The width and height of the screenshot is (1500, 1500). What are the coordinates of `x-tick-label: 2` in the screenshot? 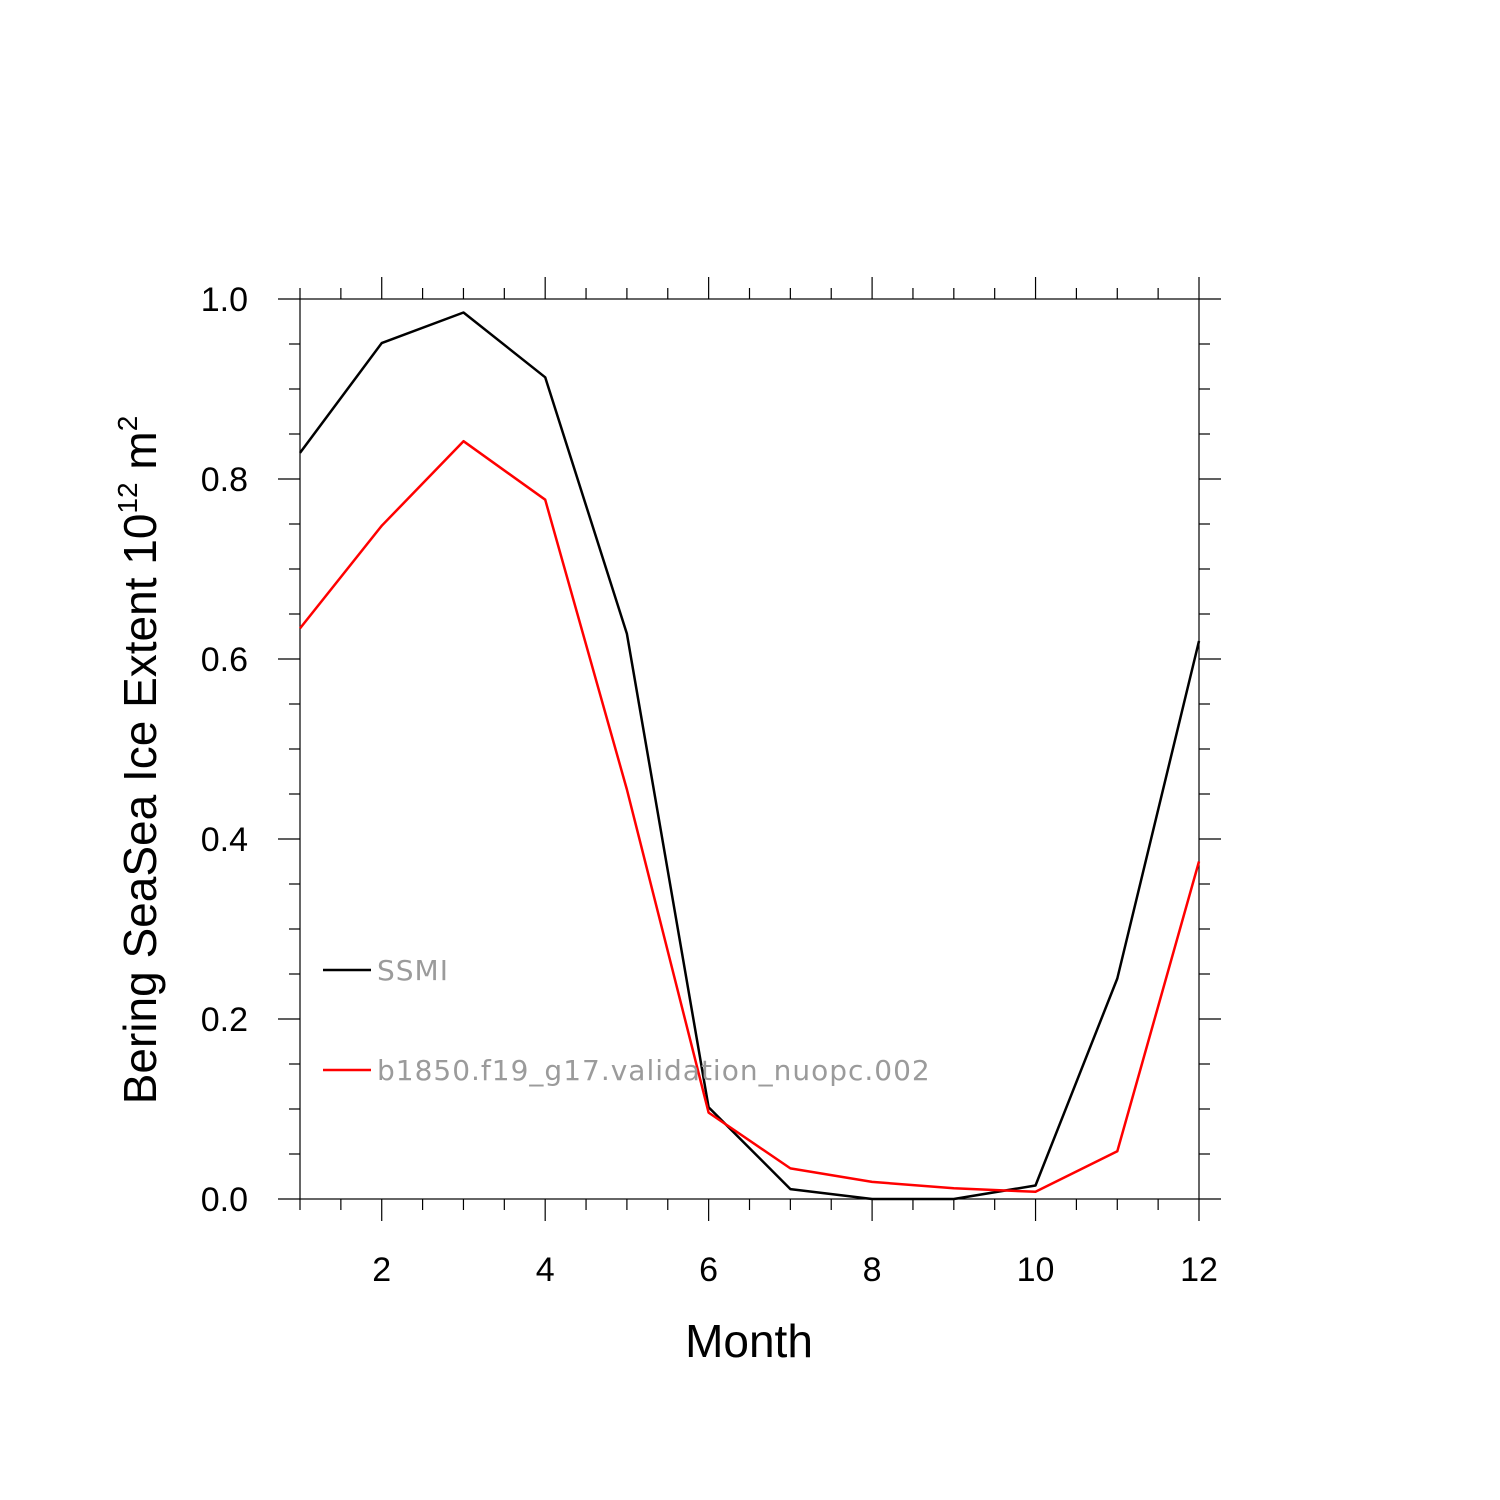 It's located at (381, 1270).